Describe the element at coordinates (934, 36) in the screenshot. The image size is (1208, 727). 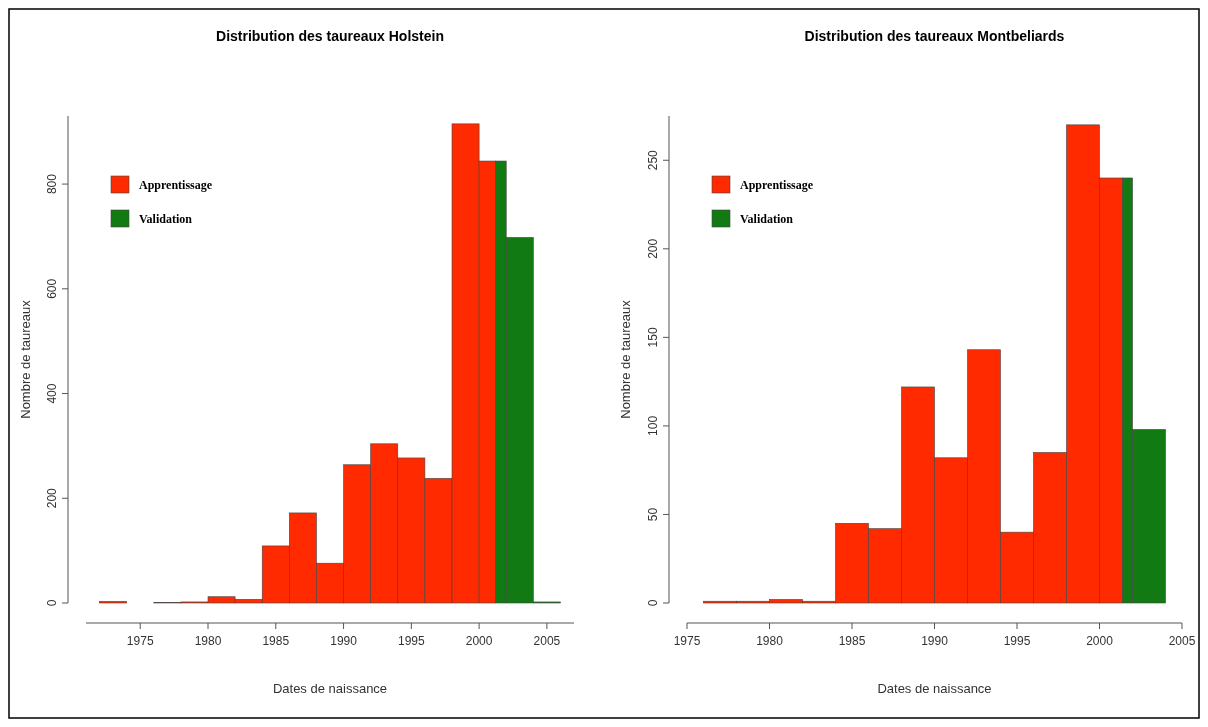
I see `chart-title: Distribution des taureaux Montbeliards` at that location.